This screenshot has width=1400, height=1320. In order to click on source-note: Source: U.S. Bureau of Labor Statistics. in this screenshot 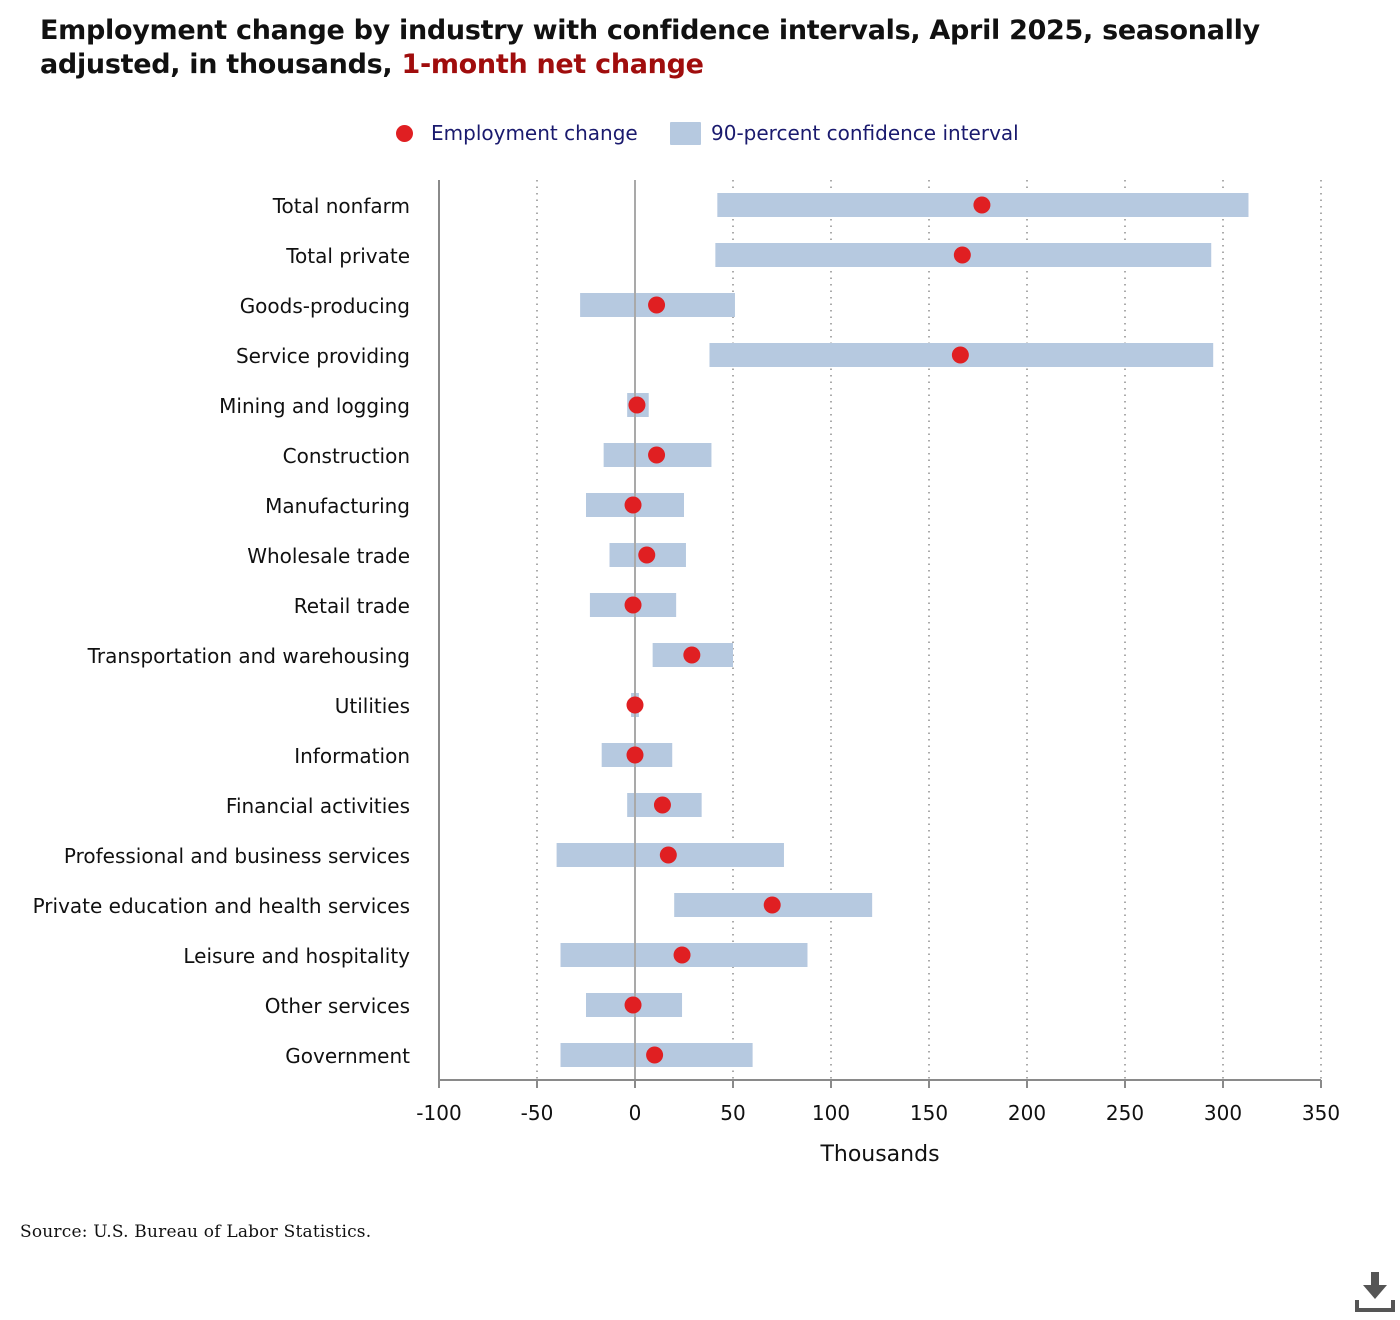, I will do `click(196, 1232)`.